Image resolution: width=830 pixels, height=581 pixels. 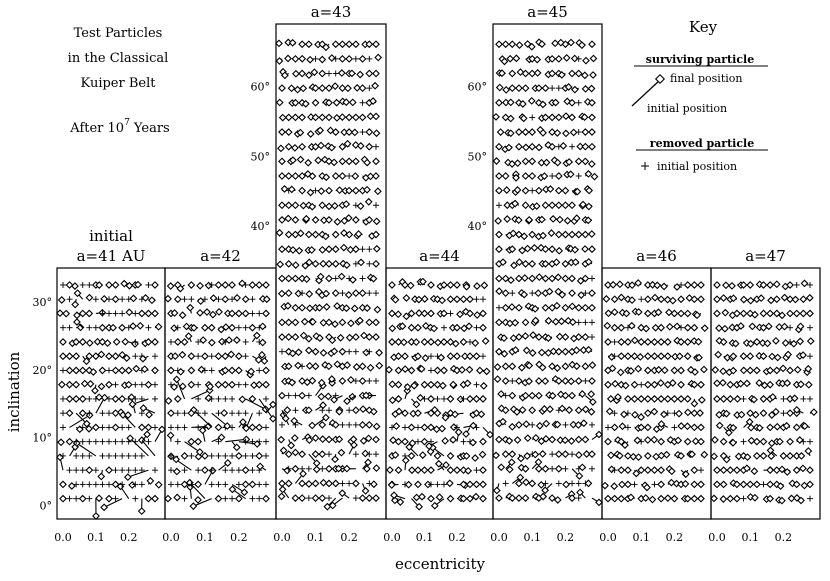 What do you see at coordinates (784, 537) in the screenshot?
I see `x-tick-label: 0.2` at bounding box center [784, 537].